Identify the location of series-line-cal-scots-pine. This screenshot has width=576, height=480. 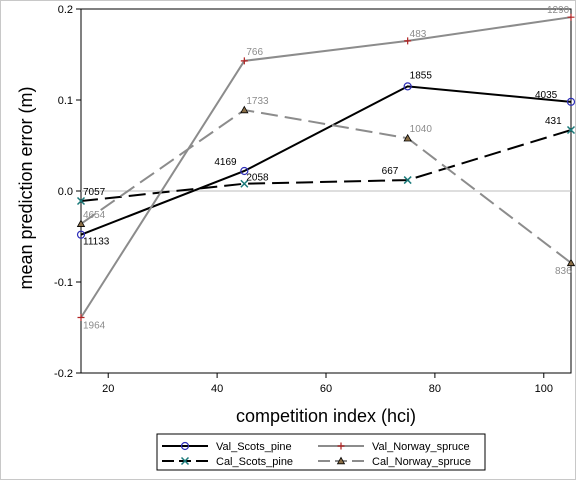
(326, 166).